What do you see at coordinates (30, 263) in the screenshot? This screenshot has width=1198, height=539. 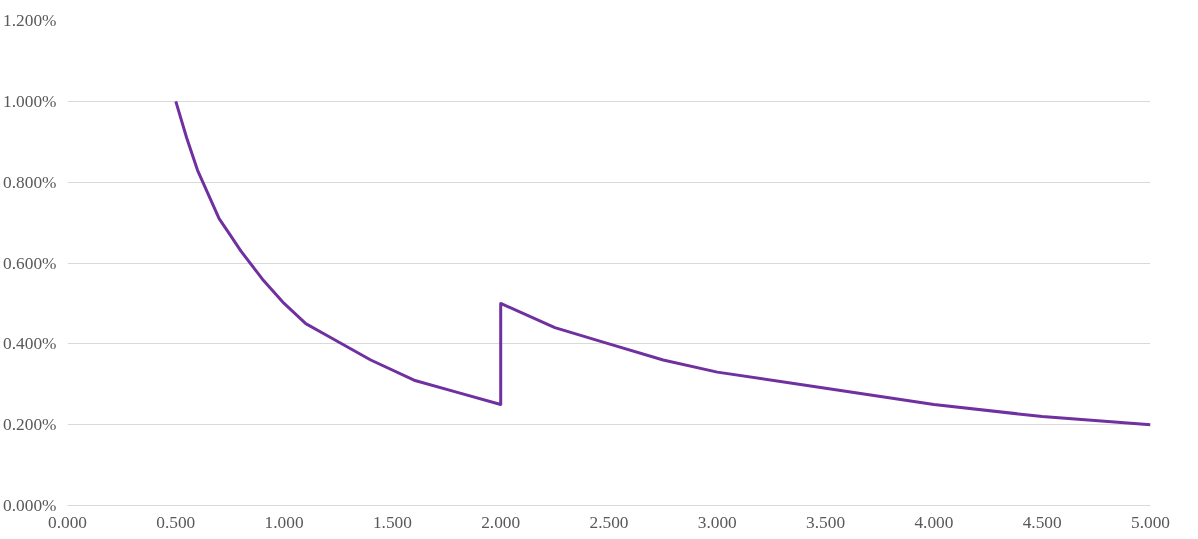 I see `y-tick-label: 0.600%` at bounding box center [30, 263].